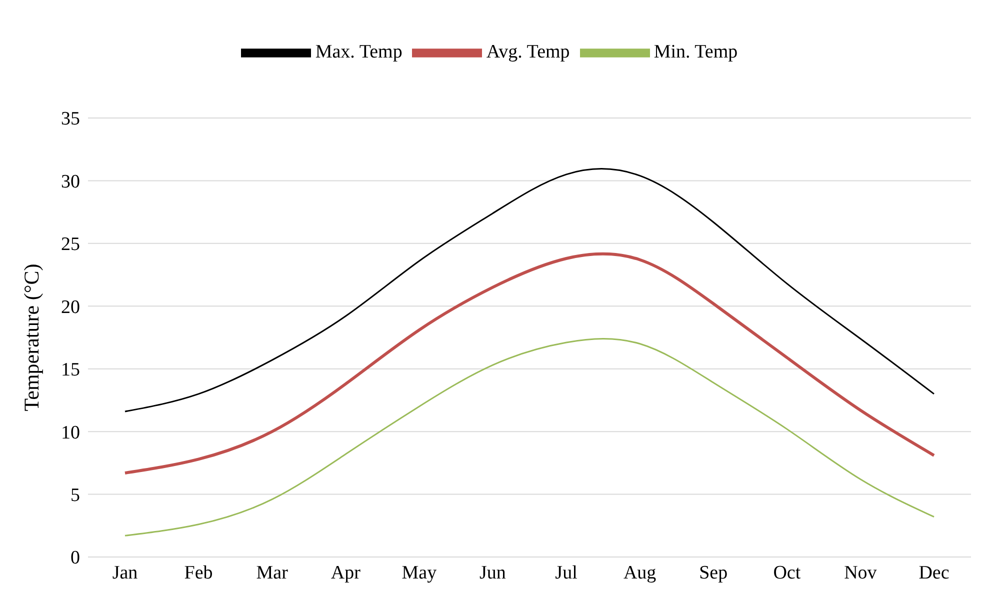  What do you see at coordinates (31, 338) in the screenshot?
I see `y-axis-title: Temperature (°C)` at bounding box center [31, 338].